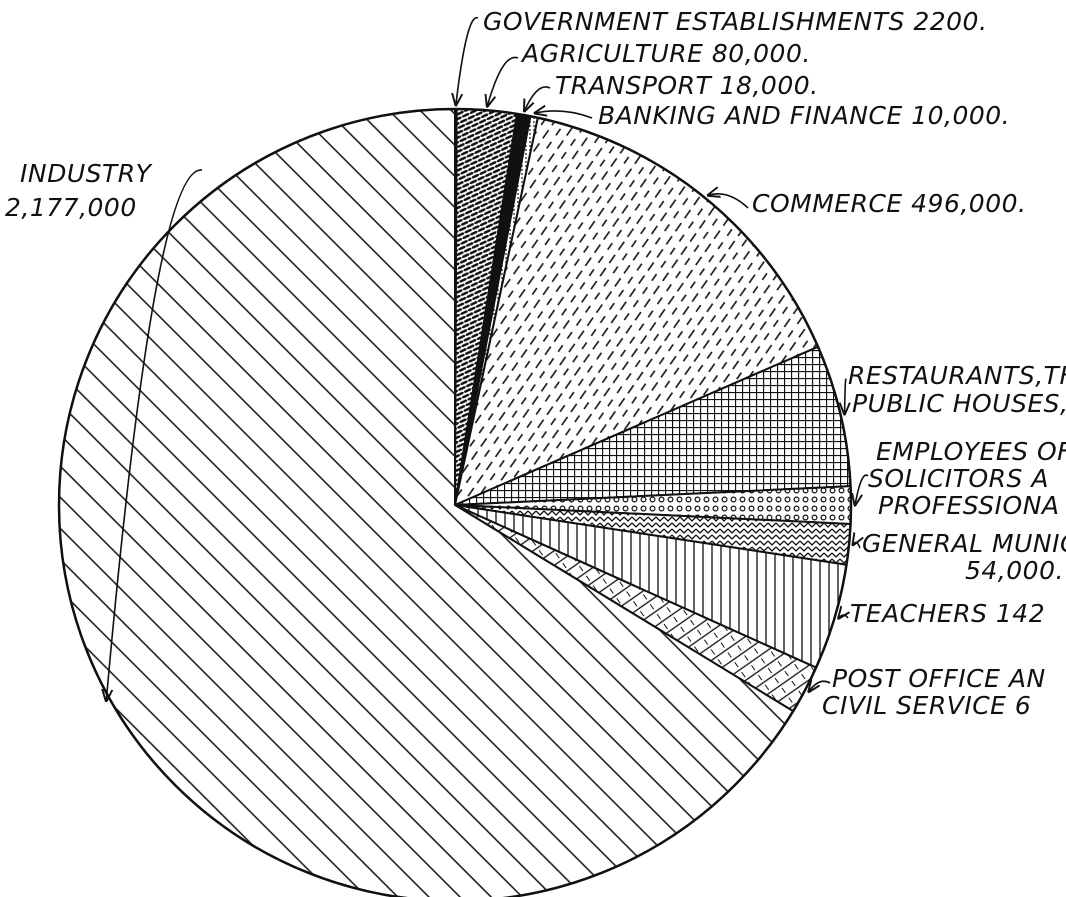  Describe the element at coordinates (939, 678) in the screenshot. I see `slice-label: POST OFFICE AN` at that location.